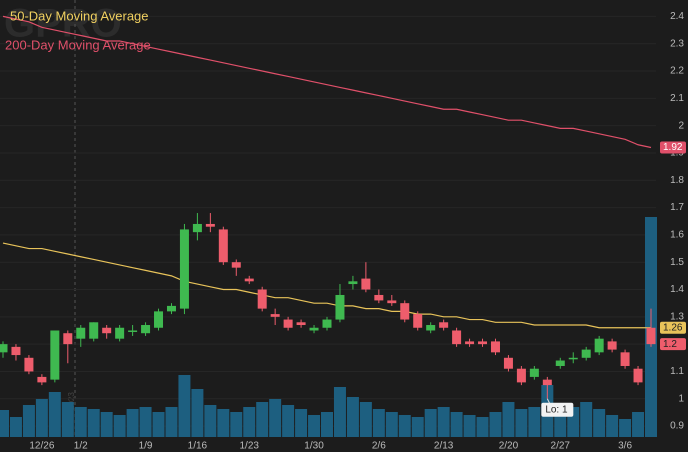 This screenshot has height=452, width=688. What do you see at coordinates (81, 446) in the screenshot?
I see `x-tick-label: 1/2` at bounding box center [81, 446].